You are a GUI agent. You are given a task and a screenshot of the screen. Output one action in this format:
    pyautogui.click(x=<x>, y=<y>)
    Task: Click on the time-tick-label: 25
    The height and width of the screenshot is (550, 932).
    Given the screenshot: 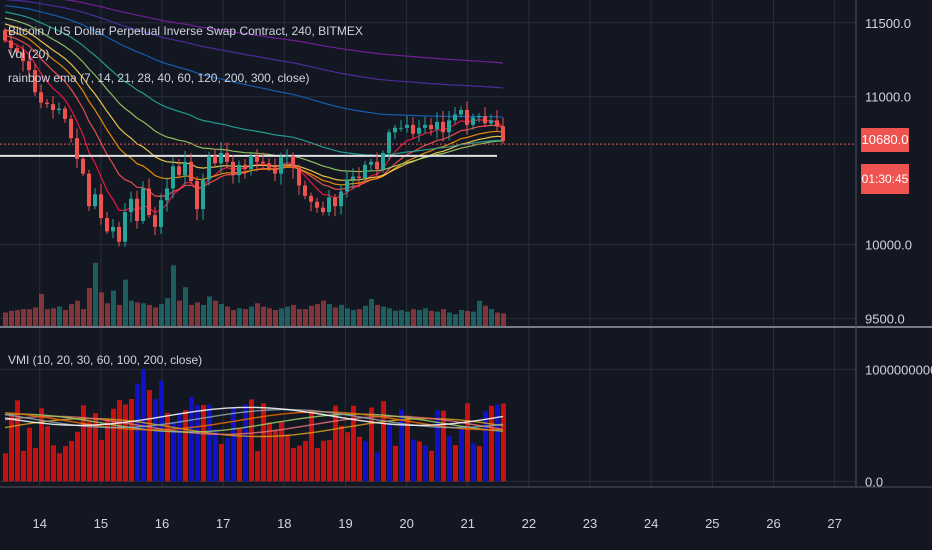 What is the action you would take?
    pyautogui.click(x=712, y=523)
    